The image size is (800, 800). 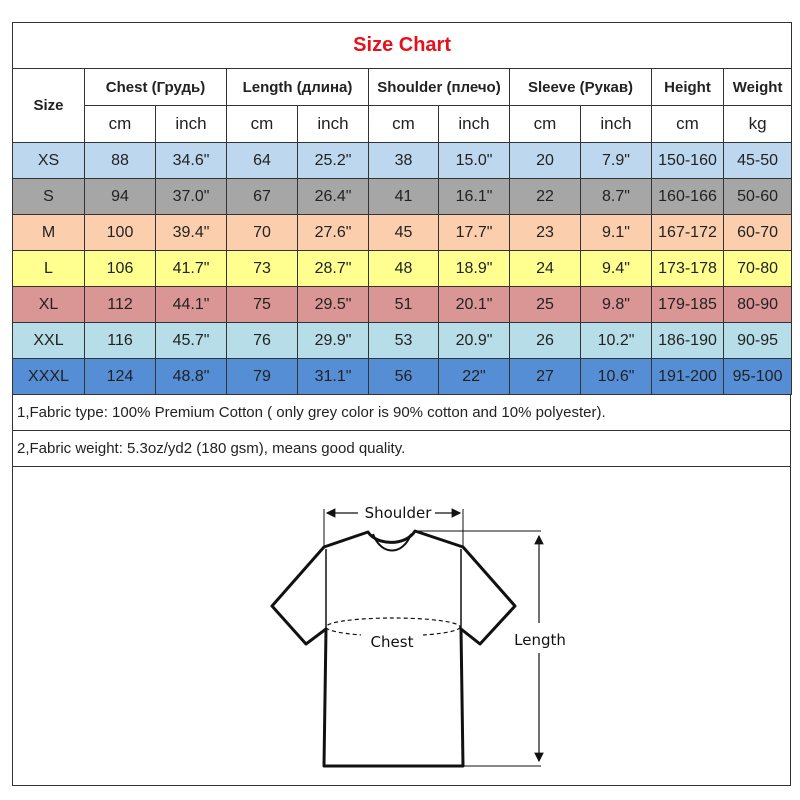 What do you see at coordinates (545, 196) in the screenshot?
I see `value-cell: 22` at bounding box center [545, 196].